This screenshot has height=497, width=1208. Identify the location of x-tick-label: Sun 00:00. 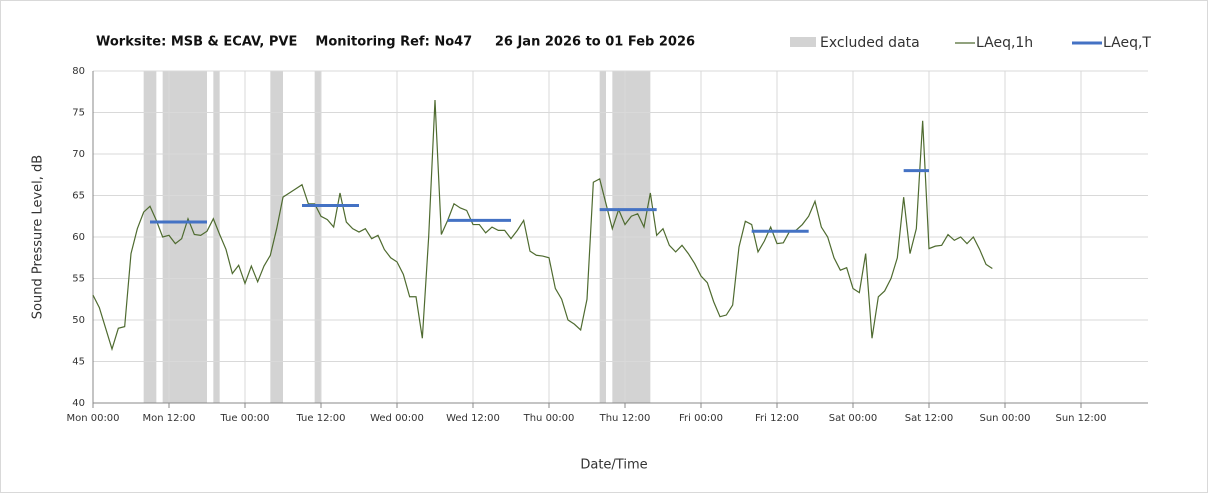
(1004, 418).